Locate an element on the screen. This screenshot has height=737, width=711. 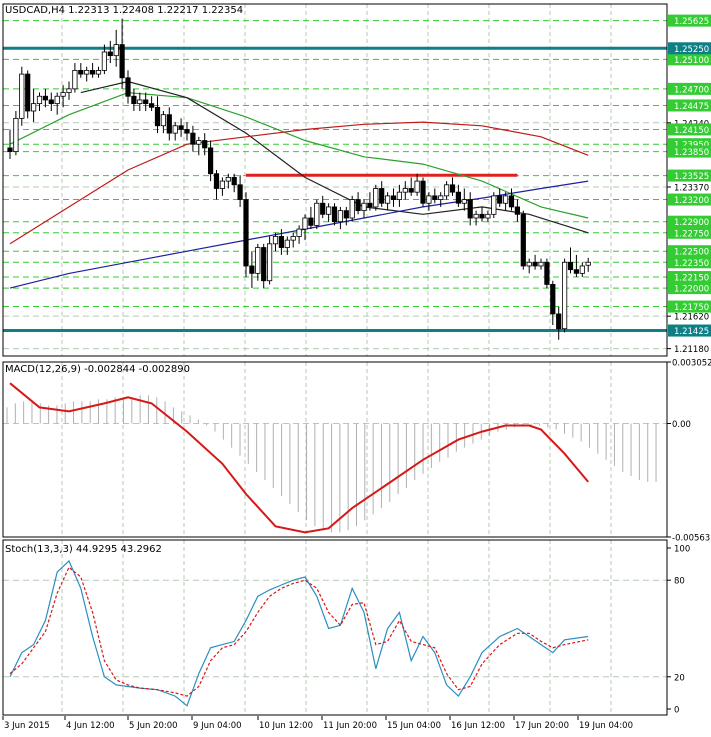
key-level-label: 1.21425 is located at coordinates (691, 332).